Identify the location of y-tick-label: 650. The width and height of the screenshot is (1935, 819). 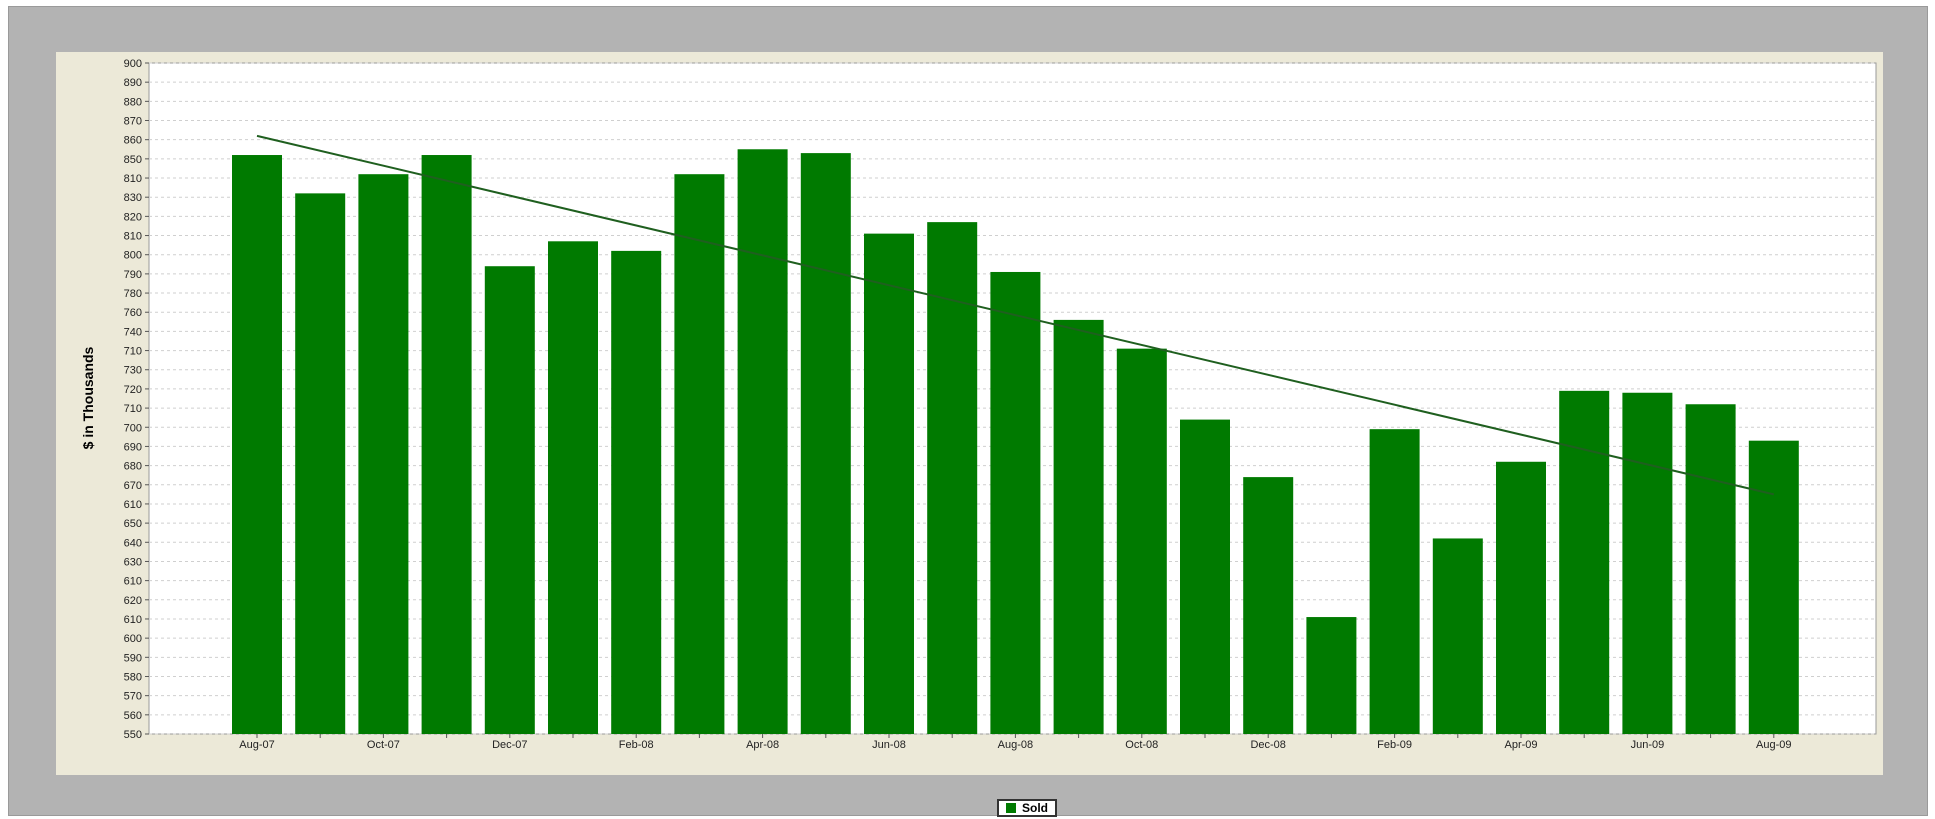
(133, 524).